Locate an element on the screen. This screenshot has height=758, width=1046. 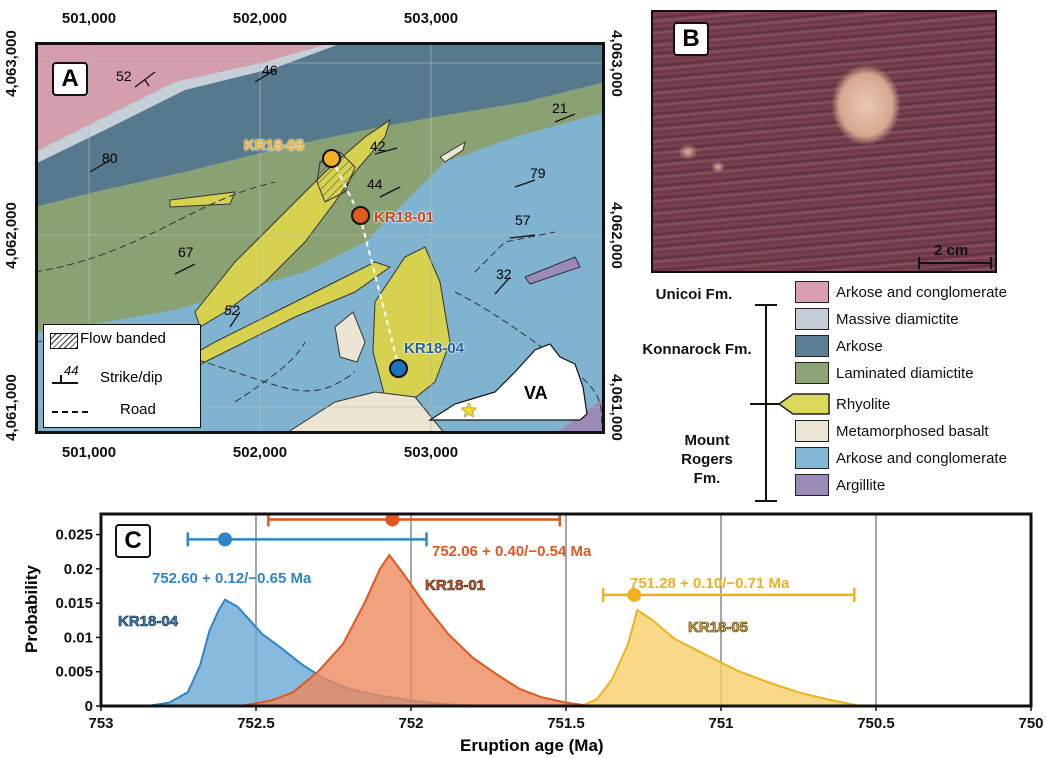
strike-dip-key-value: 44 is located at coordinates (71, 370).